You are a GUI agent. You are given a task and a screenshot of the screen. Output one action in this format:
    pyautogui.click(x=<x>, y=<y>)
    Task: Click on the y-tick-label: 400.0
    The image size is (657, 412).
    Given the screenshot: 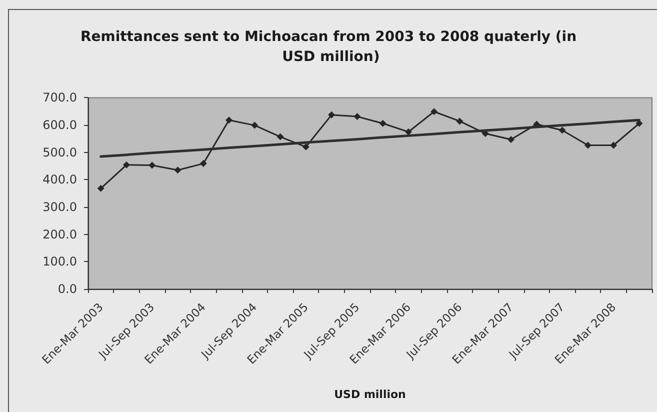 What is the action you would take?
    pyautogui.click(x=59, y=179)
    